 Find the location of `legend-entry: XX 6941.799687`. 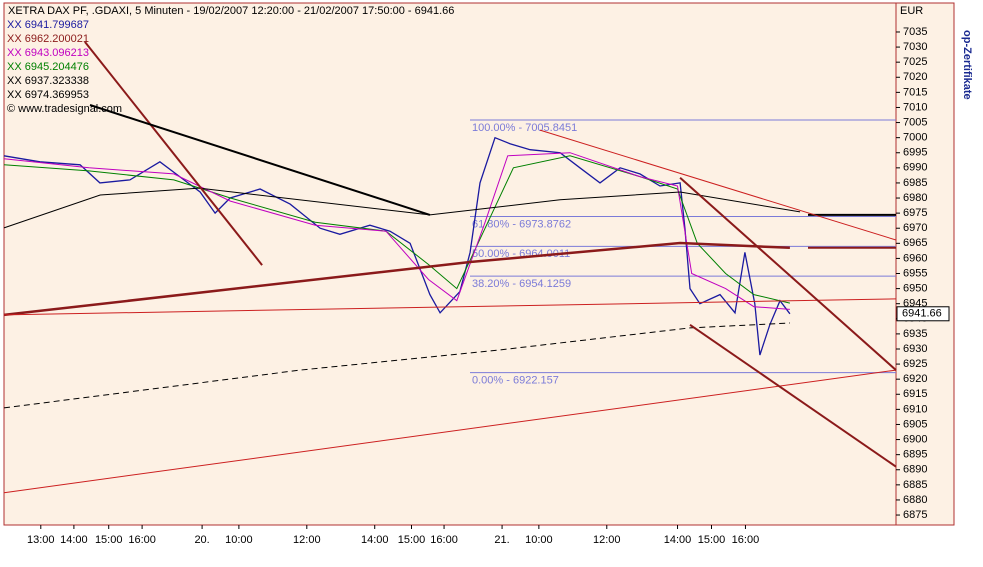

legend-entry: XX 6941.799687 is located at coordinates (48, 25).